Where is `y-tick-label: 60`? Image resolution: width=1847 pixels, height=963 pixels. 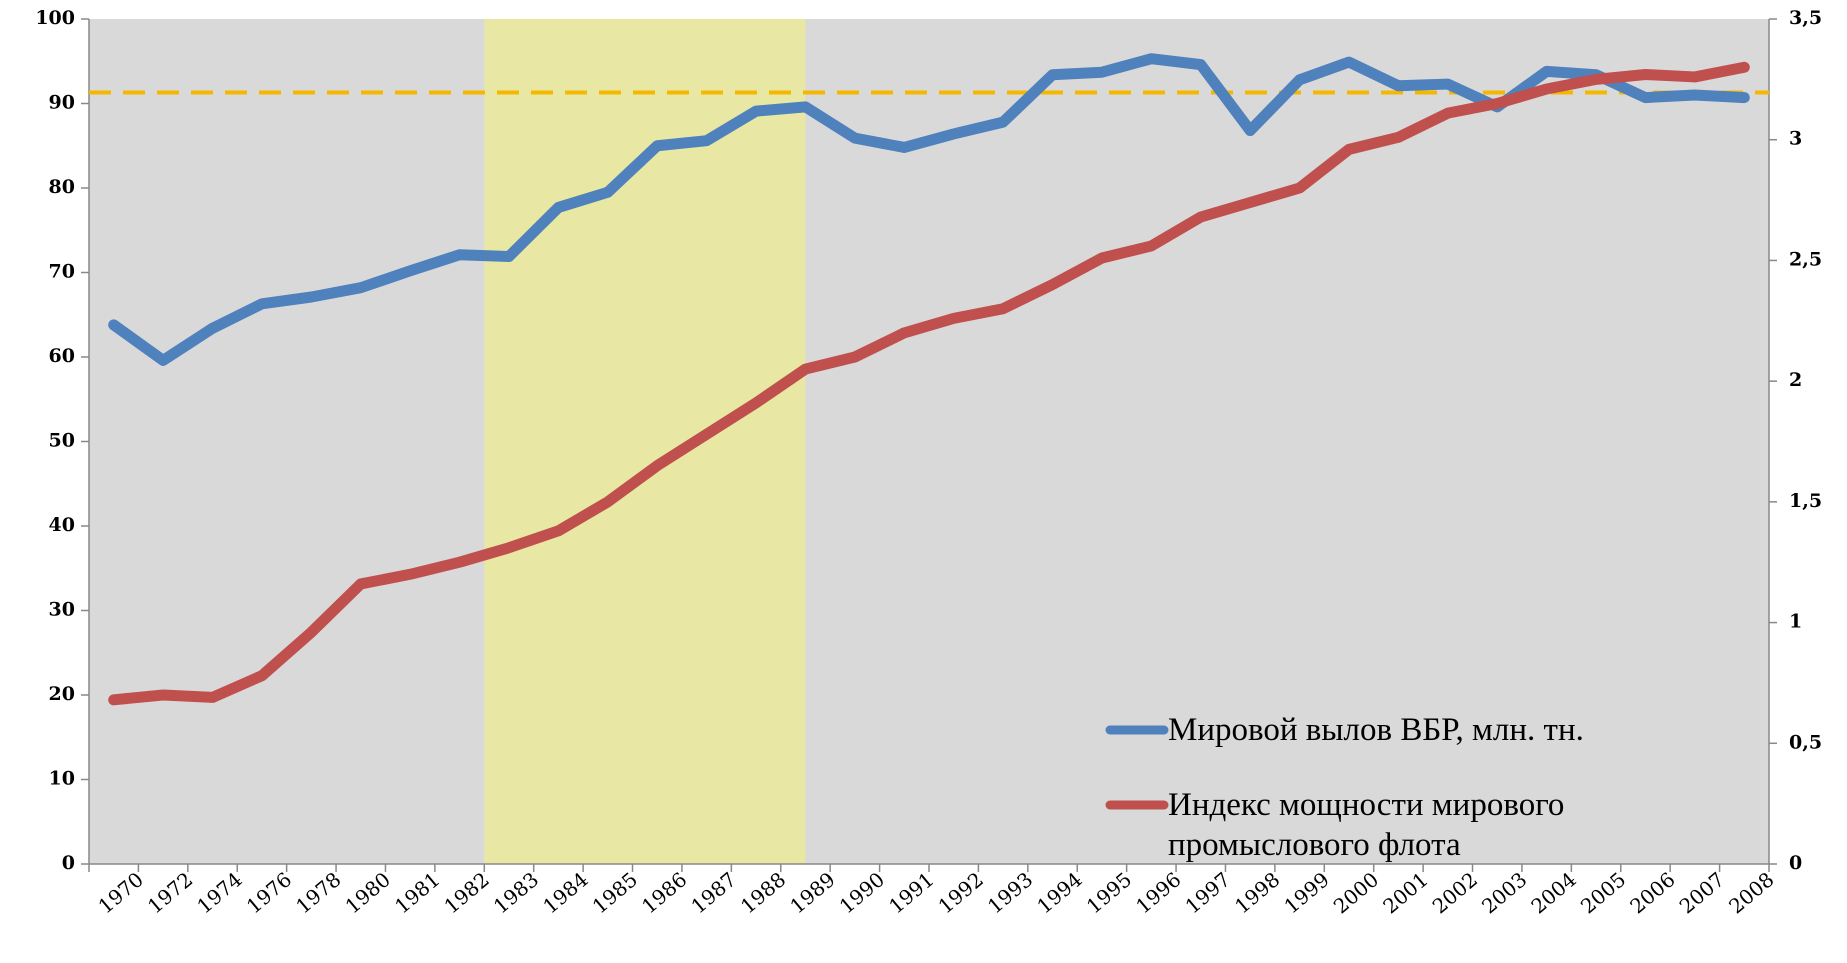 y-tick-label: 60 is located at coordinates (62, 356).